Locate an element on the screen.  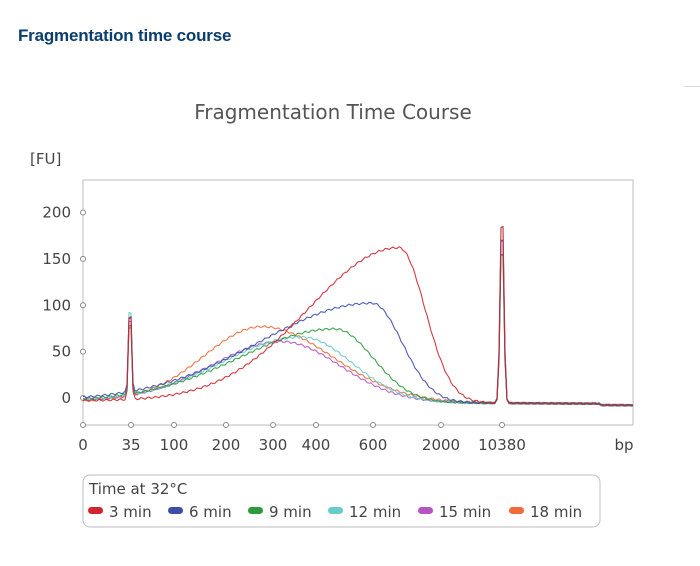
legend-label: 9 min is located at coordinates (290, 512).